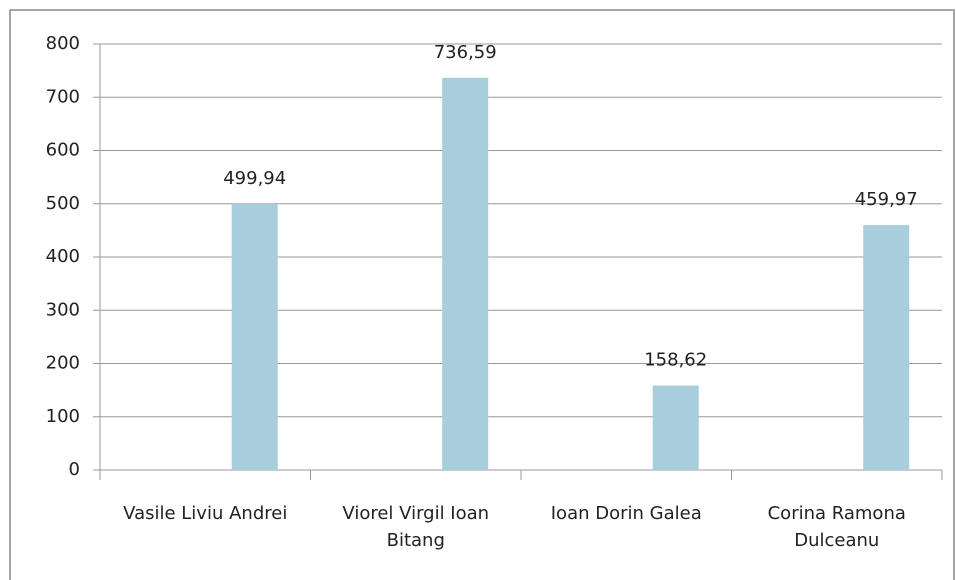  Describe the element at coordinates (675, 360) in the screenshot. I see `value-label: 158,62` at that location.